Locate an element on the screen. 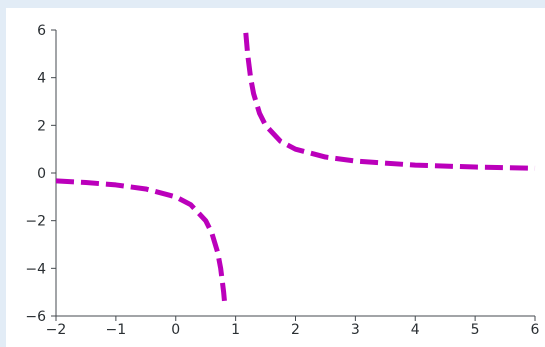 This screenshot has height=347, width=545. x-tick-label: −1 is located at coordinates (116, 330).